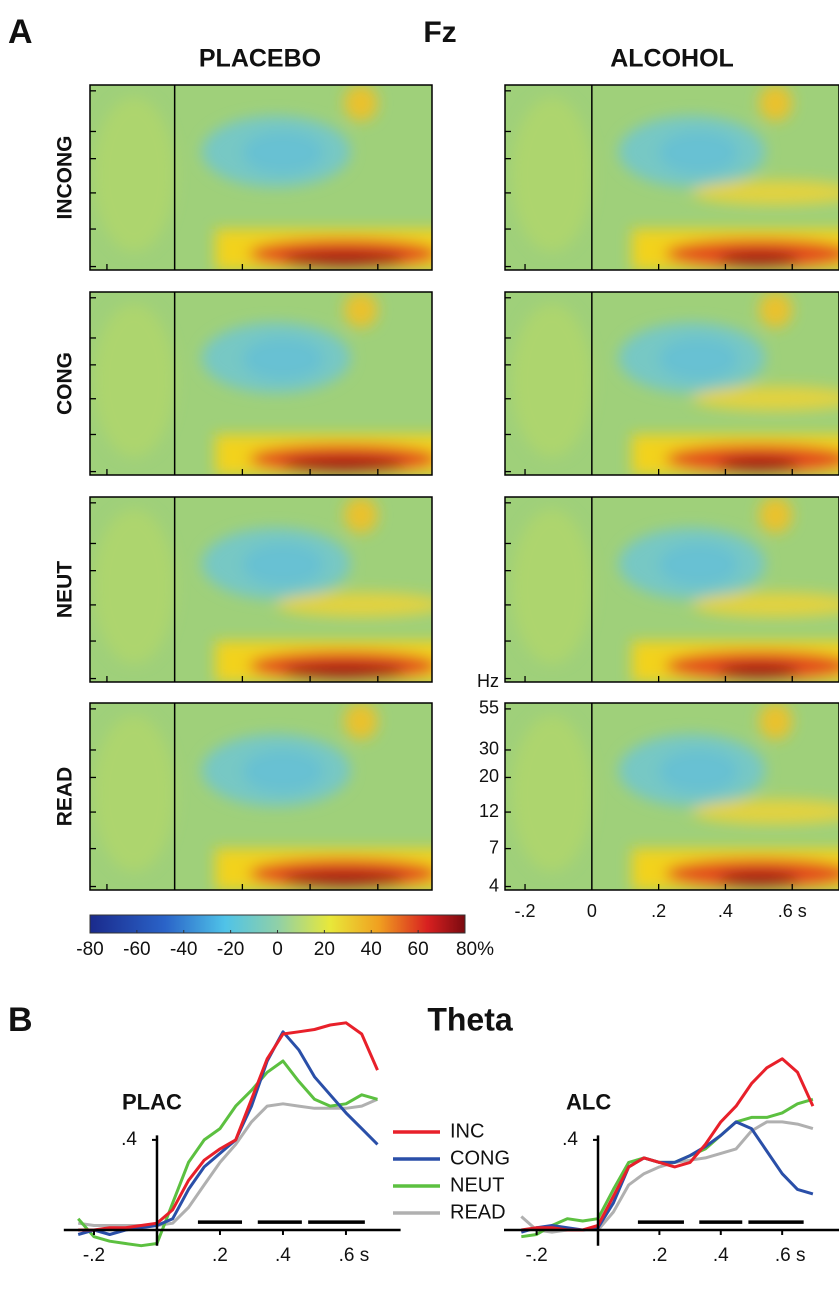  Describe the element at coordinates (65, 797) in the screenshot. I see `row-label: READ` at that location.